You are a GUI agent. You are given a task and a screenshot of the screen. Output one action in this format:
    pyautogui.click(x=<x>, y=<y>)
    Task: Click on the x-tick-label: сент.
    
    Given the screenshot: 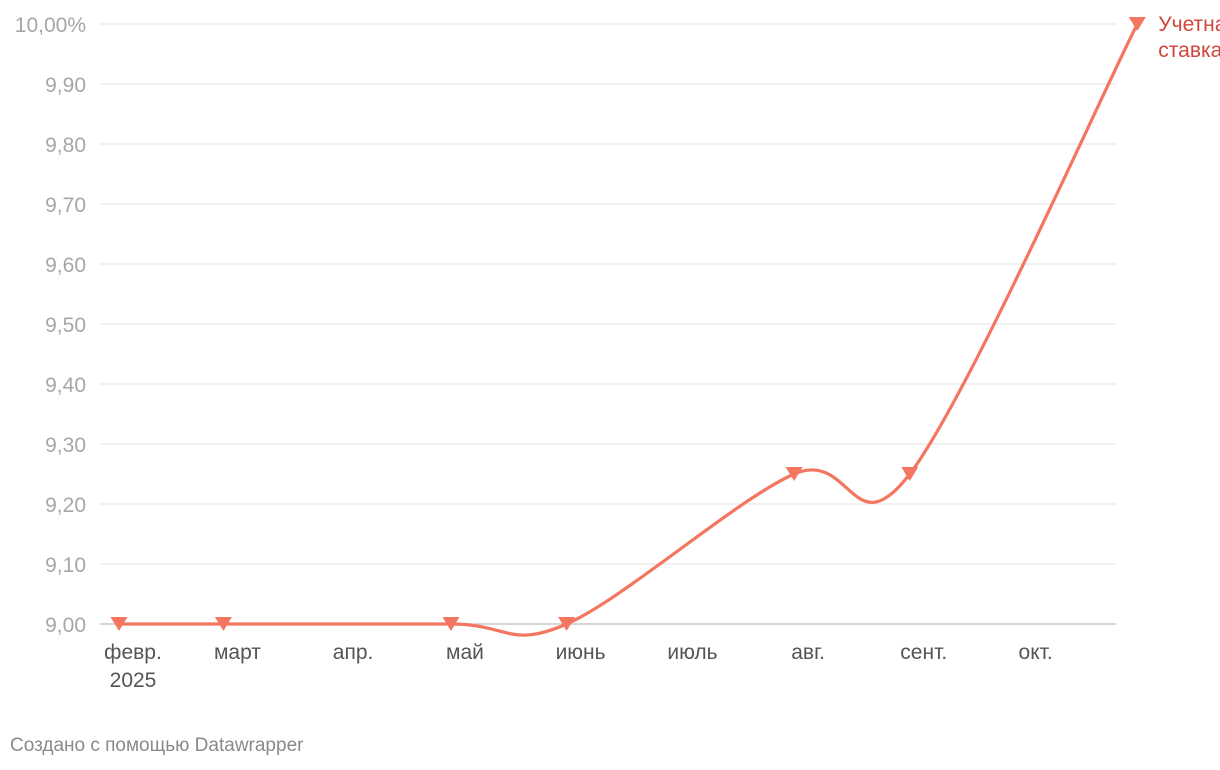 What is the action you would take?
    pyautogui.click(x=923, y=652)
    